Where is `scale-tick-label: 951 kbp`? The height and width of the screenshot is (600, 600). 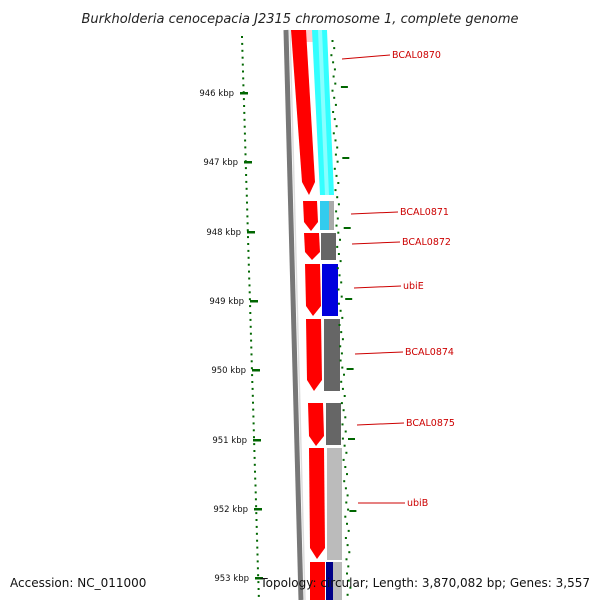 scale-tick-label: 951 kbp is located at coordinates (229, 441).